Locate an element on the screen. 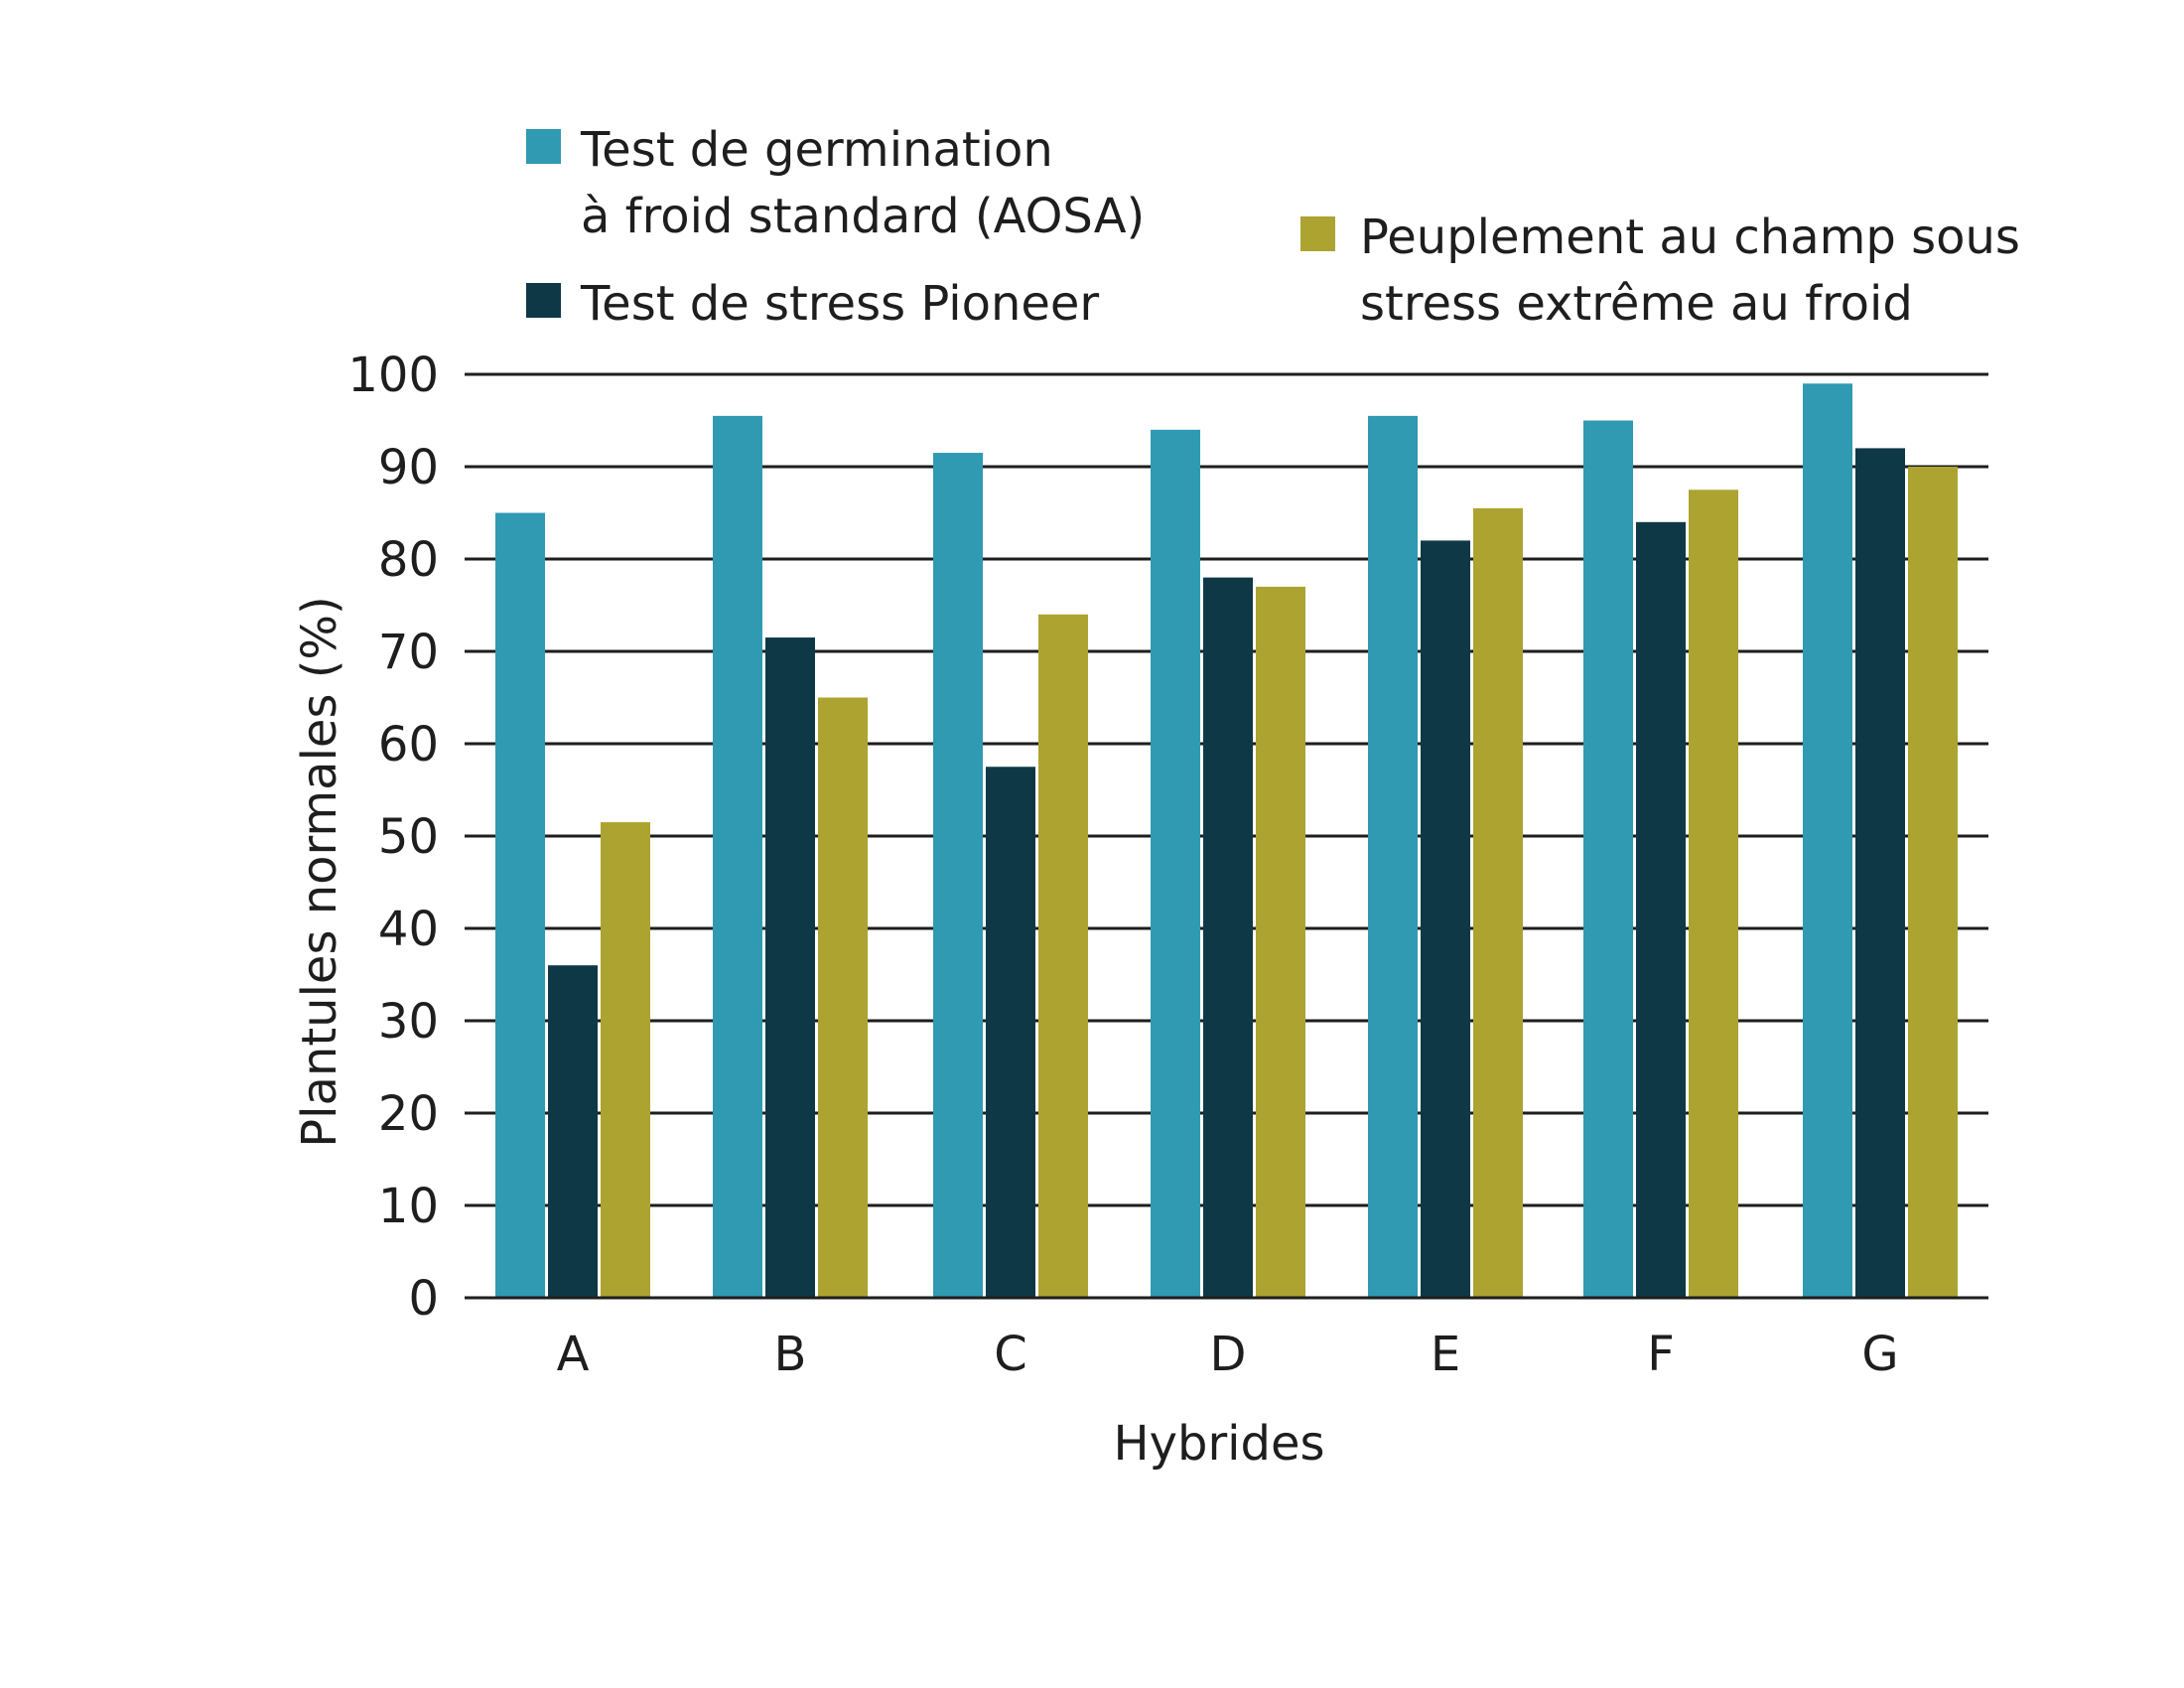 This screenshot has width=2184, height=1688. x-axis-title: Hybrides is located at coordinates (1218, 1444).